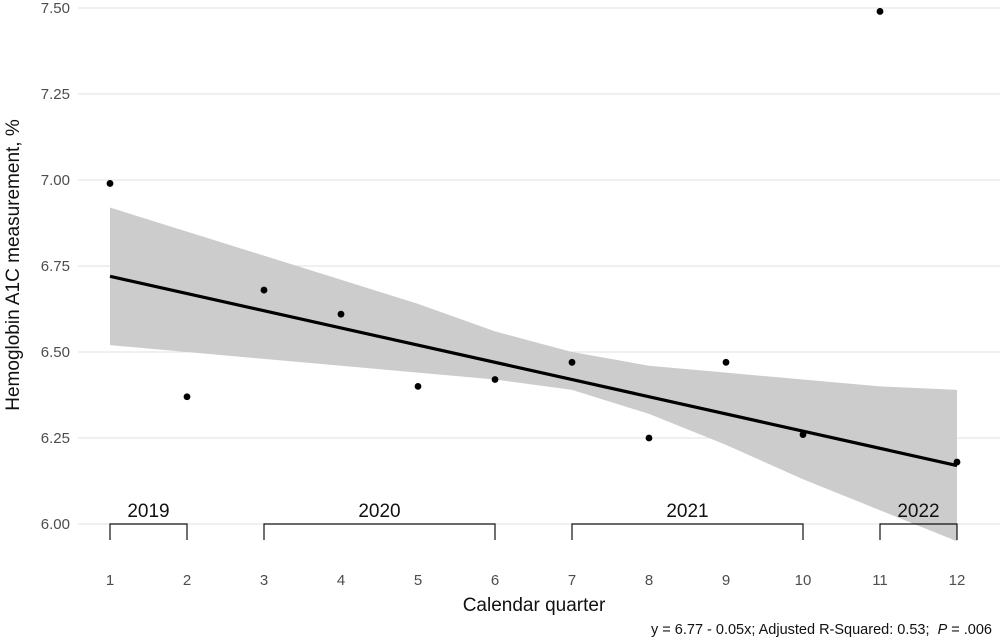 This screenshot has height=643, width=1000. What do you see at coordinates (803, 580) in the screenshot?
I see `x-tick-label: 10` at bounding box center [803, 580].